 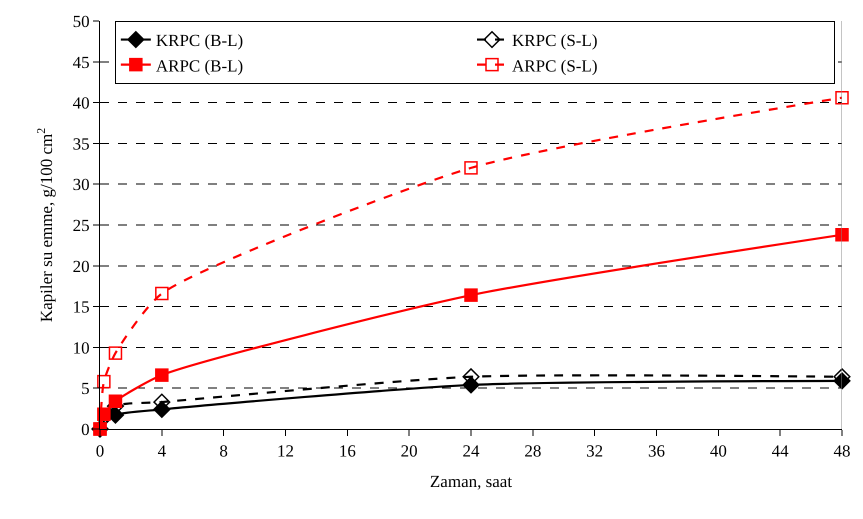 What do you see at coordinates (81, 62) in the screenshot?
I see `y-tick-label: 45` at bounding box center [81, 62].